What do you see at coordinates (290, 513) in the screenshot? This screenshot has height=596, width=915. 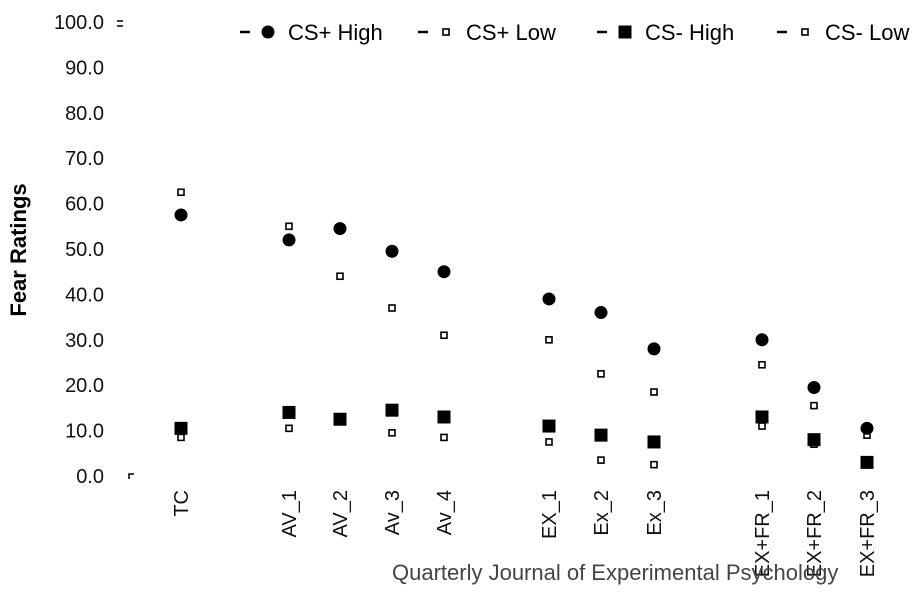 I see `x-tick-label: AV_1` at bounding box center [290, 513].